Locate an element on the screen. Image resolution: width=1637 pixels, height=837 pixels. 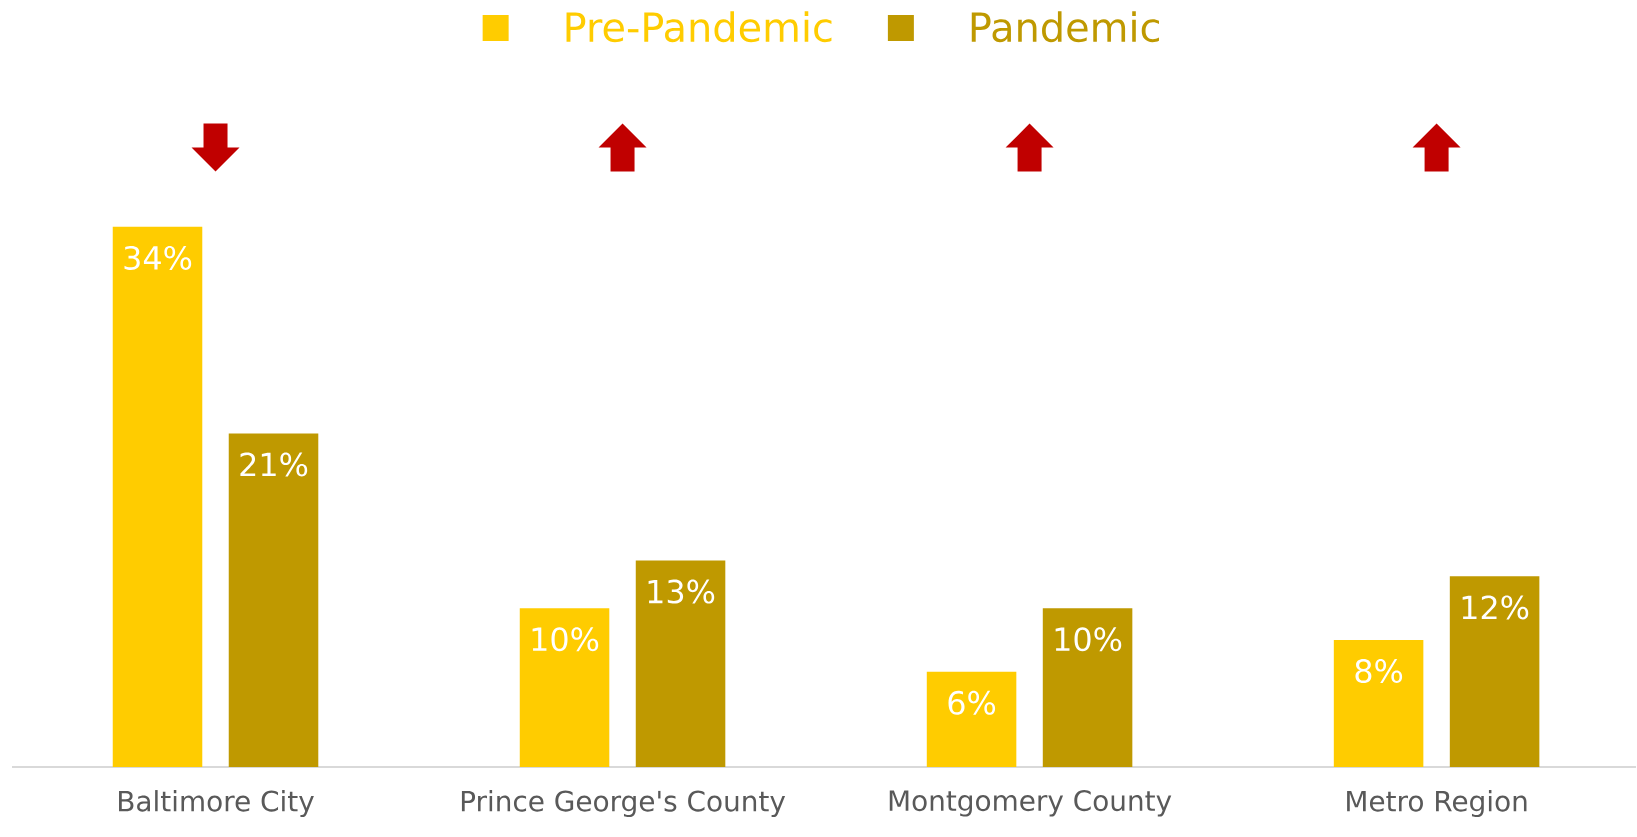
legend-label: Pandemic is located at coordinates (1065, 27).